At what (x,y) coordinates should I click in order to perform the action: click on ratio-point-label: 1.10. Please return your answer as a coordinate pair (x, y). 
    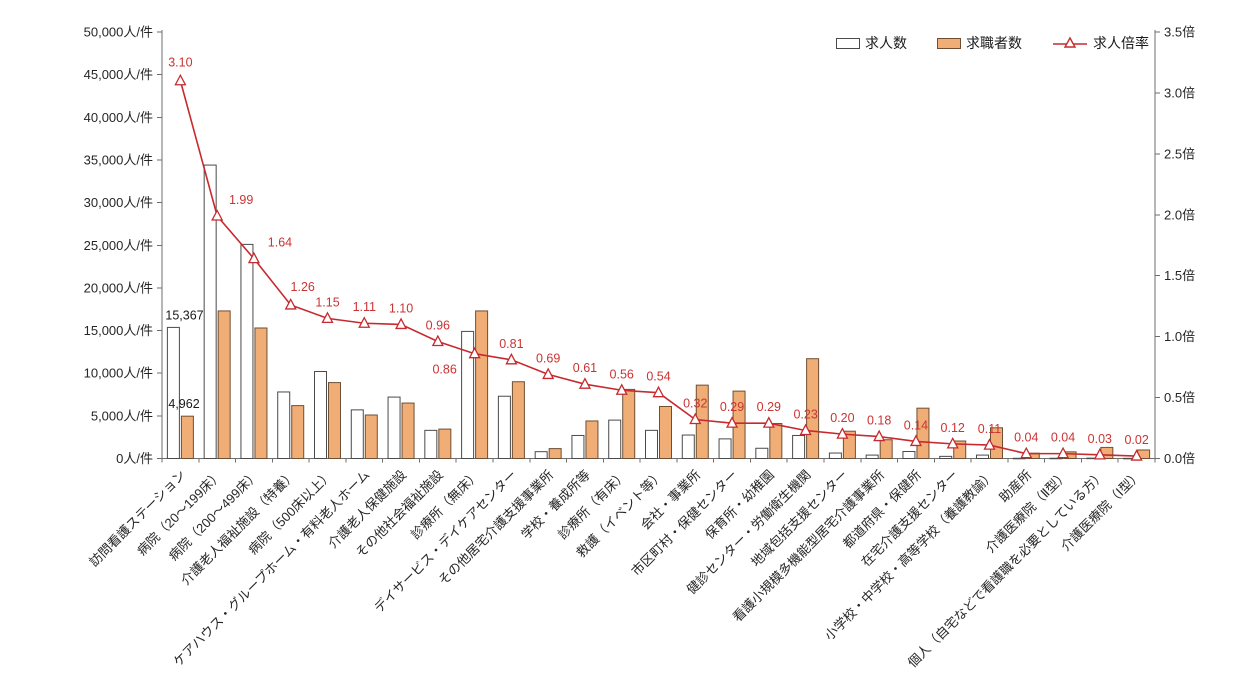
    Looking at the image, I should click on (401, 308).